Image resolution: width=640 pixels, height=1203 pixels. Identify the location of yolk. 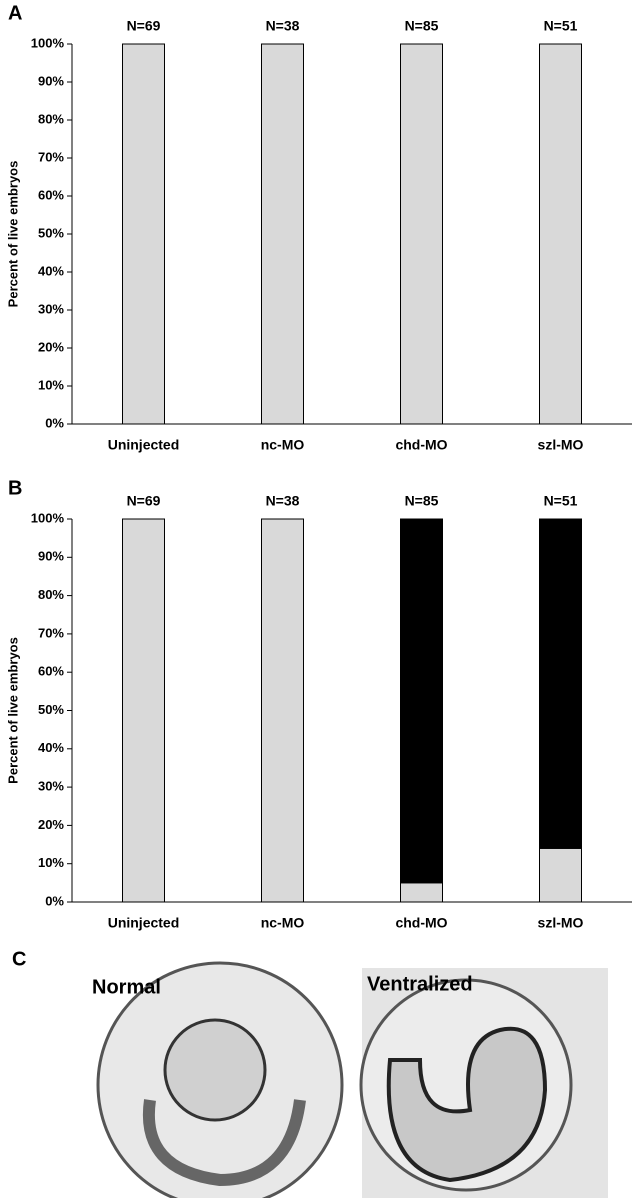
(215, 1070).